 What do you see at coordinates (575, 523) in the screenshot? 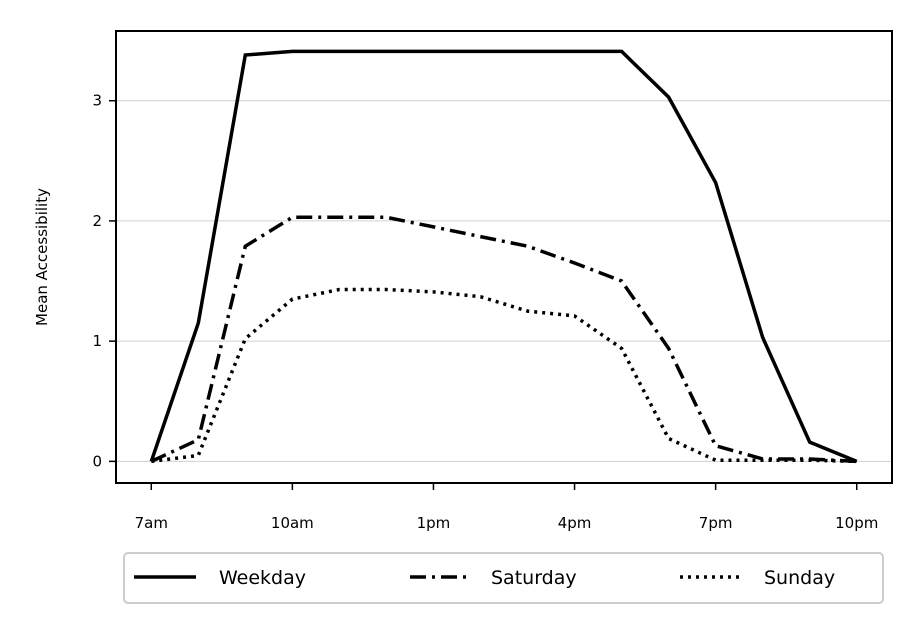
I see `x-tick-label: 4pm` at bounding box center [575, 523].